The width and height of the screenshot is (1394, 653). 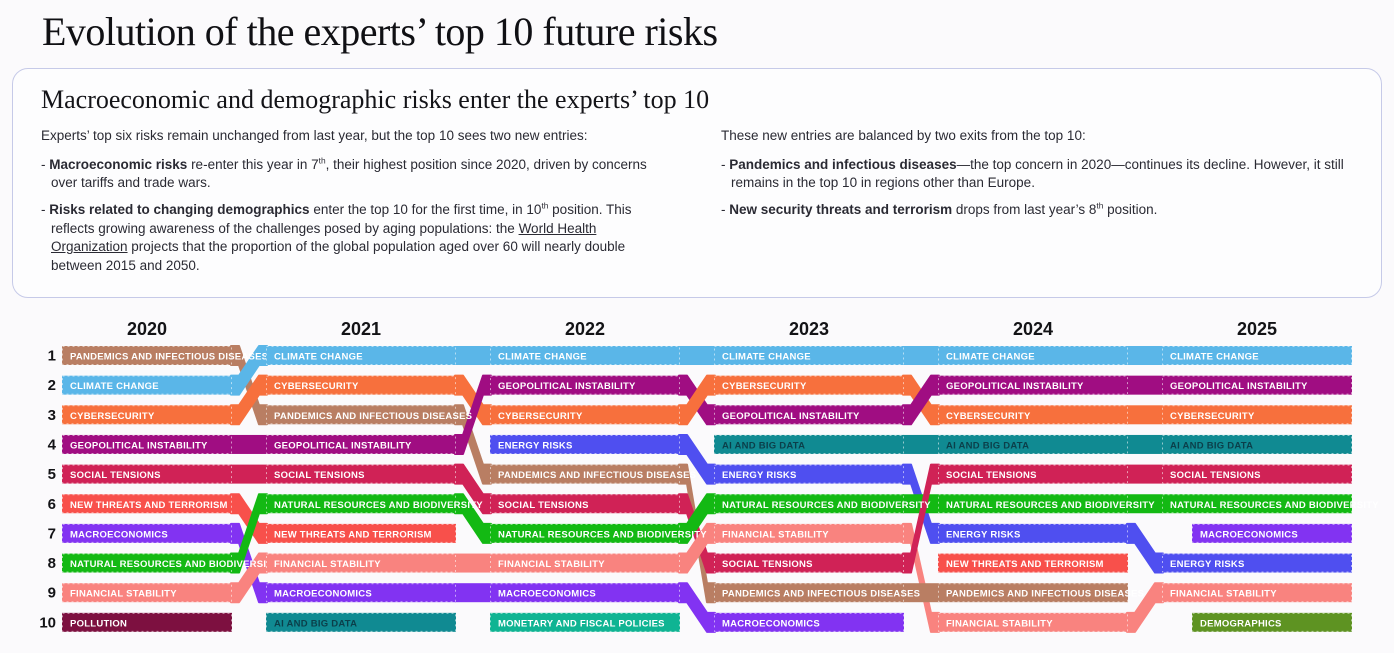 I want to click on rank-number: 1, so click(x=52, y=356).